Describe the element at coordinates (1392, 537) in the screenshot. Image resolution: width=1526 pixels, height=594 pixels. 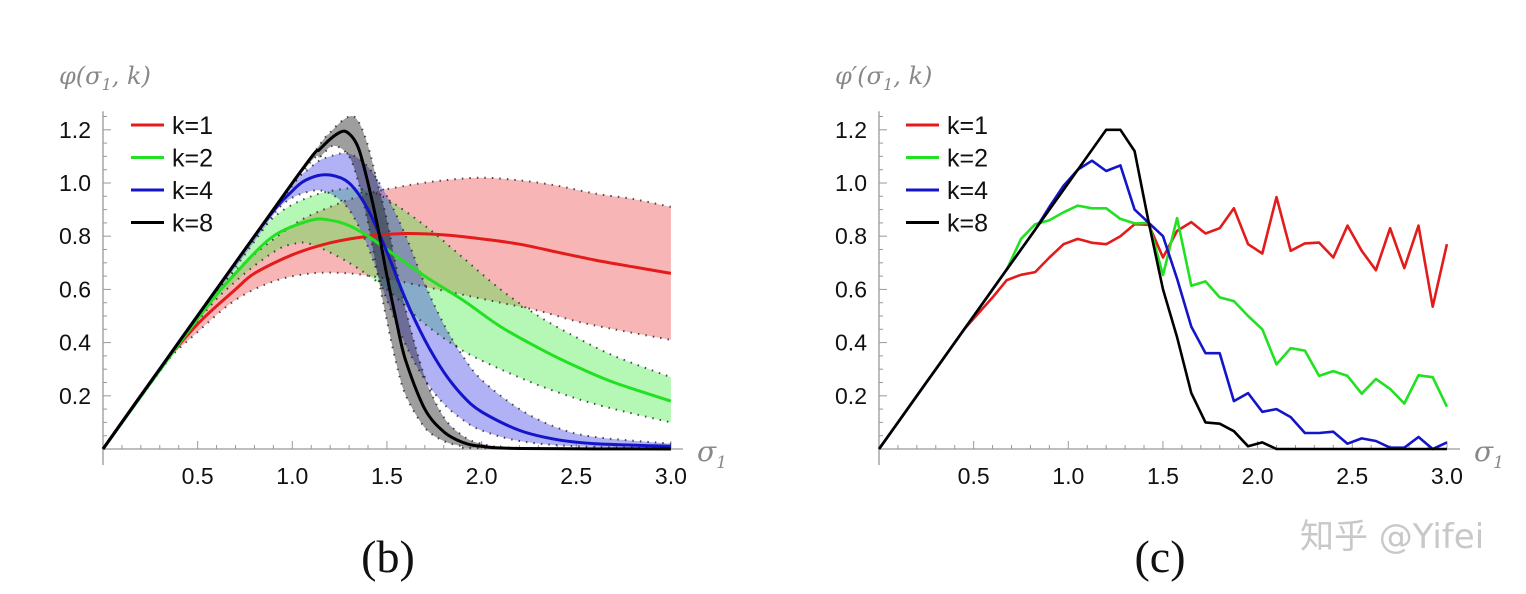
I see `watermark: 知乎 @Yifei` at that location.